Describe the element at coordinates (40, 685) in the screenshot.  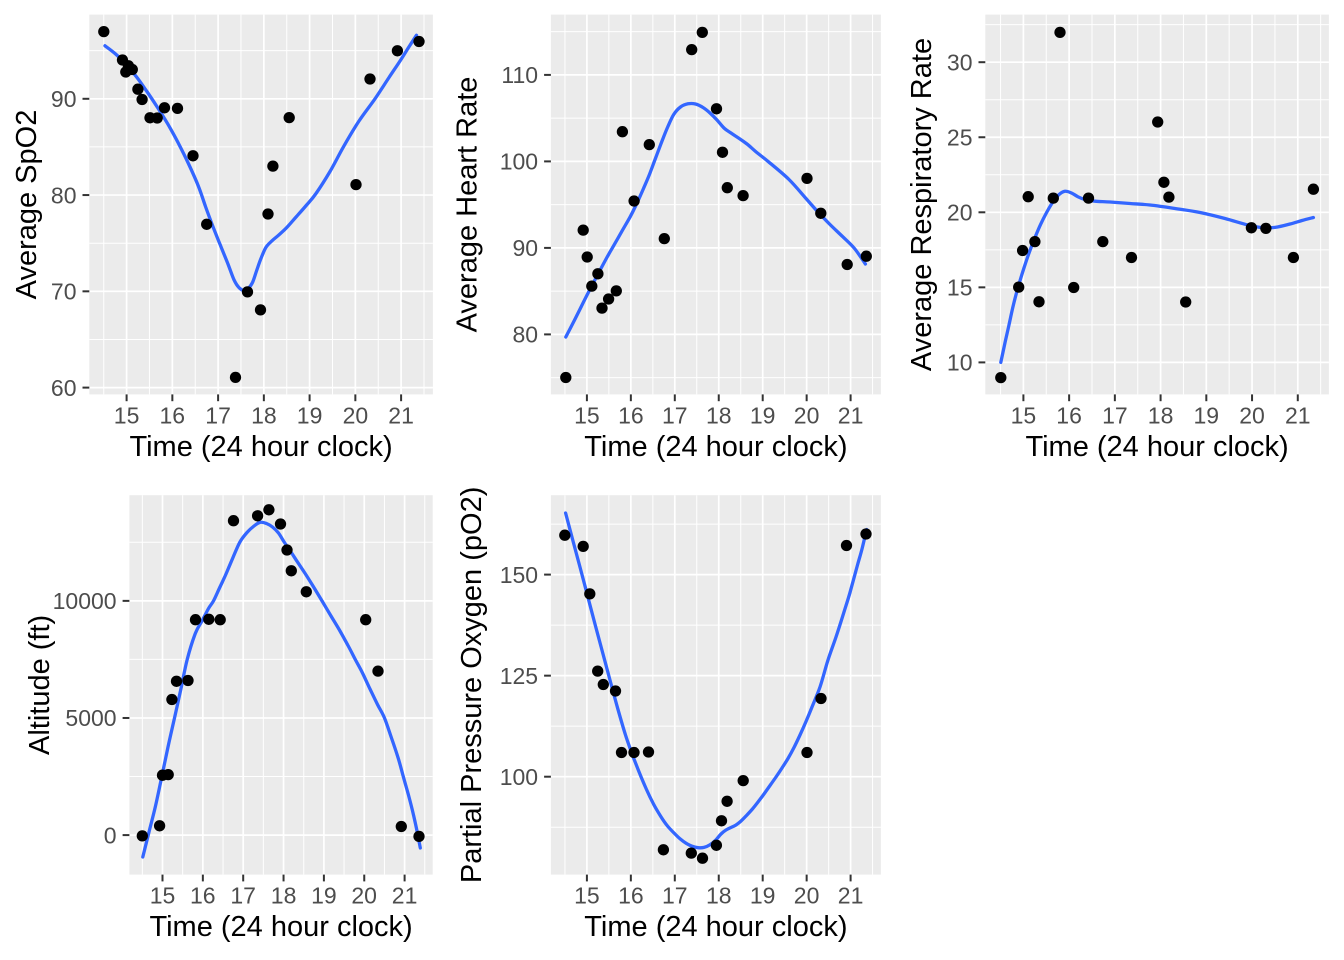
I see `svg-text: Altitude (ft)` at that location.